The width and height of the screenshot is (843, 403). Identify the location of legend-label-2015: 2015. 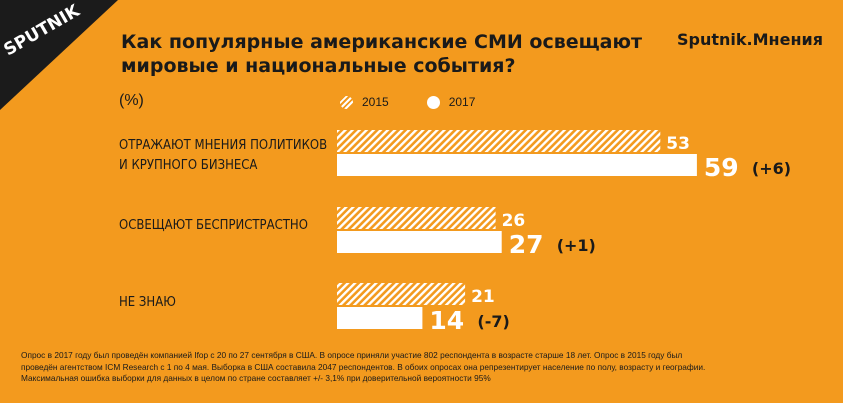
(375, 102).